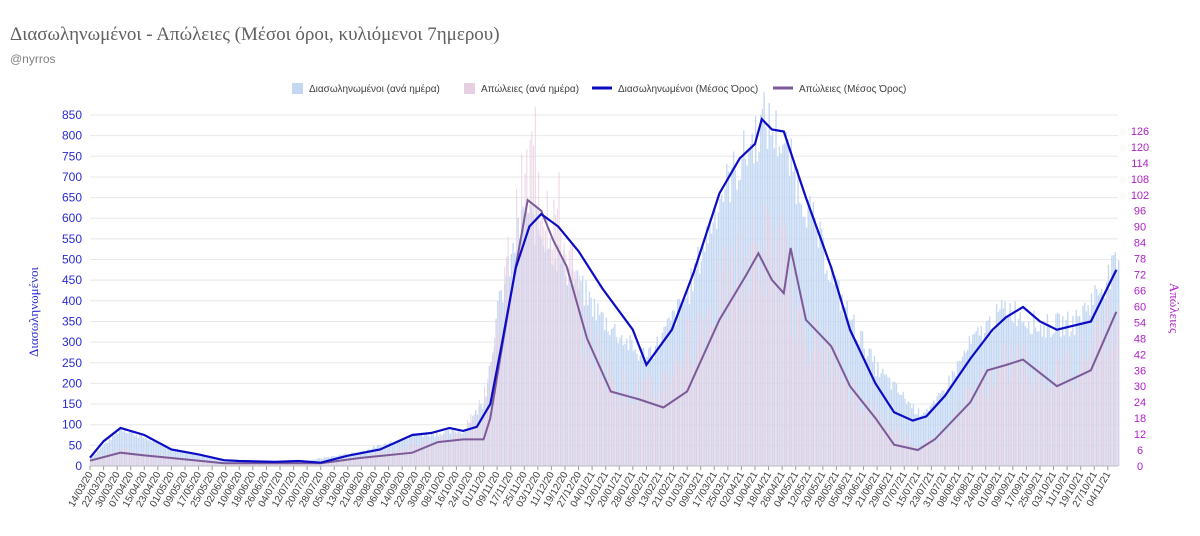 The width and height of the screenshot is (1200, 536). Describe the element at coordinates (72, 136) in the screenshot. I see `left-tick-label: 800` at that location.